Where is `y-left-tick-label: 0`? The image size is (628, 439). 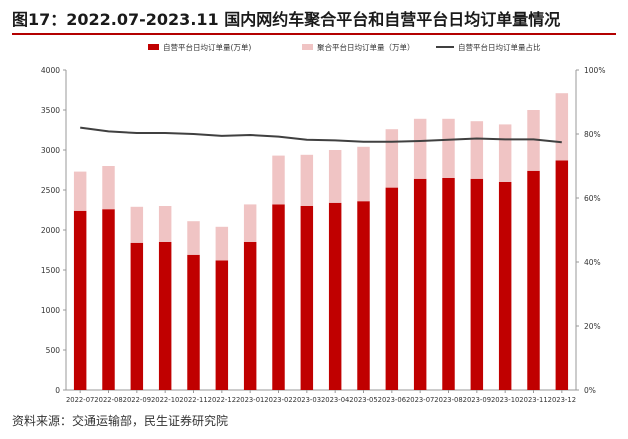
y-left-tick-label: 0 is located at coordinates (57, 390).